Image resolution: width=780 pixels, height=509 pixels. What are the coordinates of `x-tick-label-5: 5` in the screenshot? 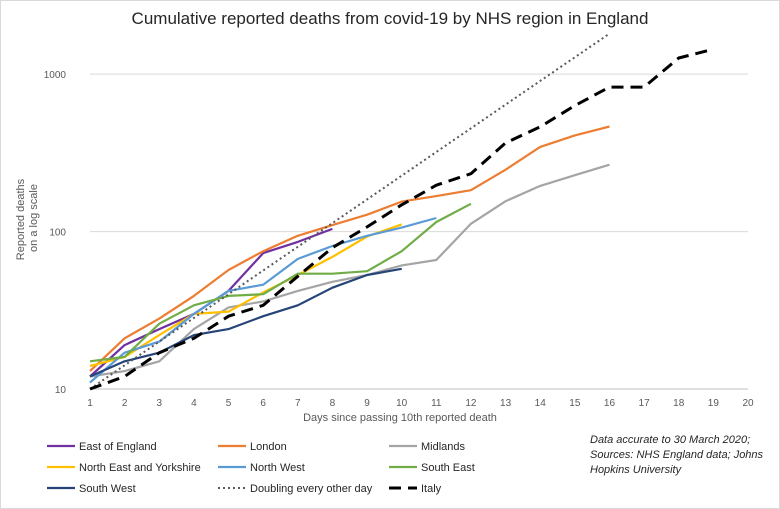 It's located at (229, 403).